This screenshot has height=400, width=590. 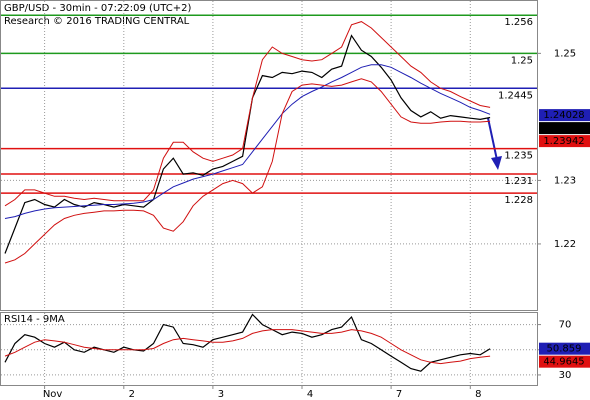 I want to click on forecast-arrowhead, so click(x=496, y=163).